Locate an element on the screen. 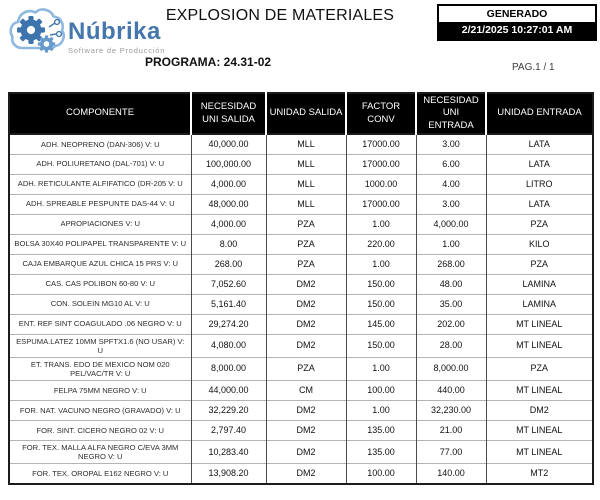  cell-necesidad-uni-entrada: 202.00 is located at coordinates (450, 324).